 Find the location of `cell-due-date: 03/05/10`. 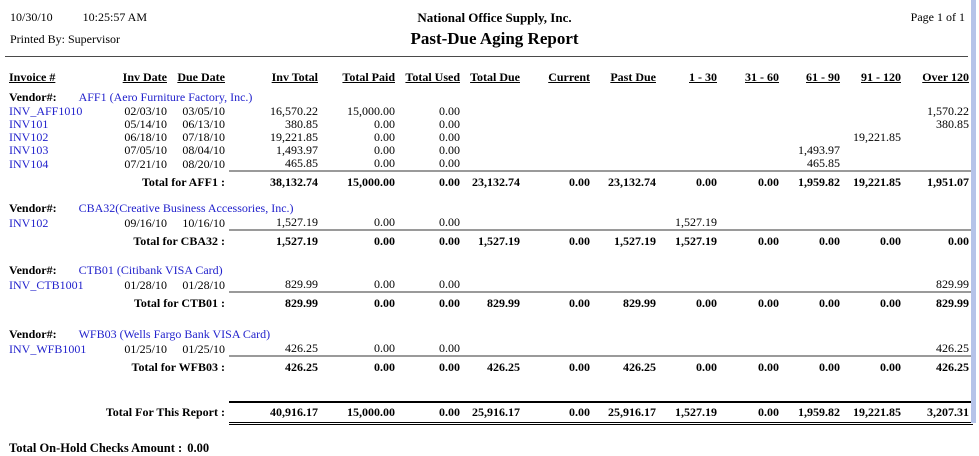

cell-due-date: 03/05/10 is located at coordinates (203, 111).